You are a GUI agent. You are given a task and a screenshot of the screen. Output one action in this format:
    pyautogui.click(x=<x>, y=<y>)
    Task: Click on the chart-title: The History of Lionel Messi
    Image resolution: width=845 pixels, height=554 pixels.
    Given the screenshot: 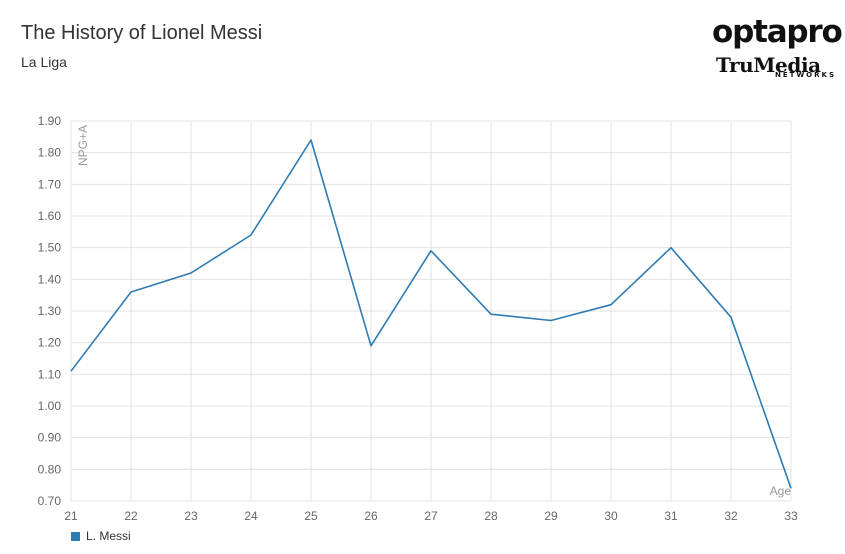 What is the action you would take?
    pyautogui.click(x=142, y=33)
    